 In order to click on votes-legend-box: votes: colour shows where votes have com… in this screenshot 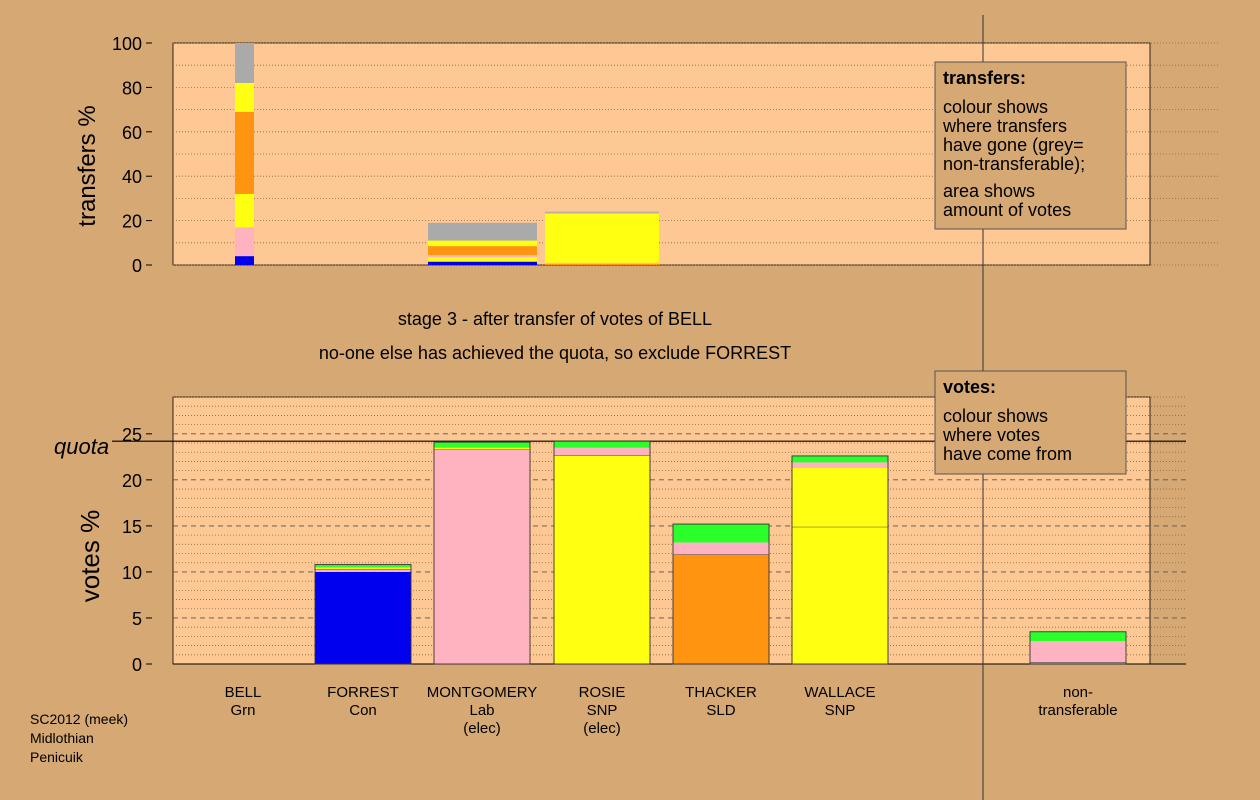, I will do `click(1030, 422)`.